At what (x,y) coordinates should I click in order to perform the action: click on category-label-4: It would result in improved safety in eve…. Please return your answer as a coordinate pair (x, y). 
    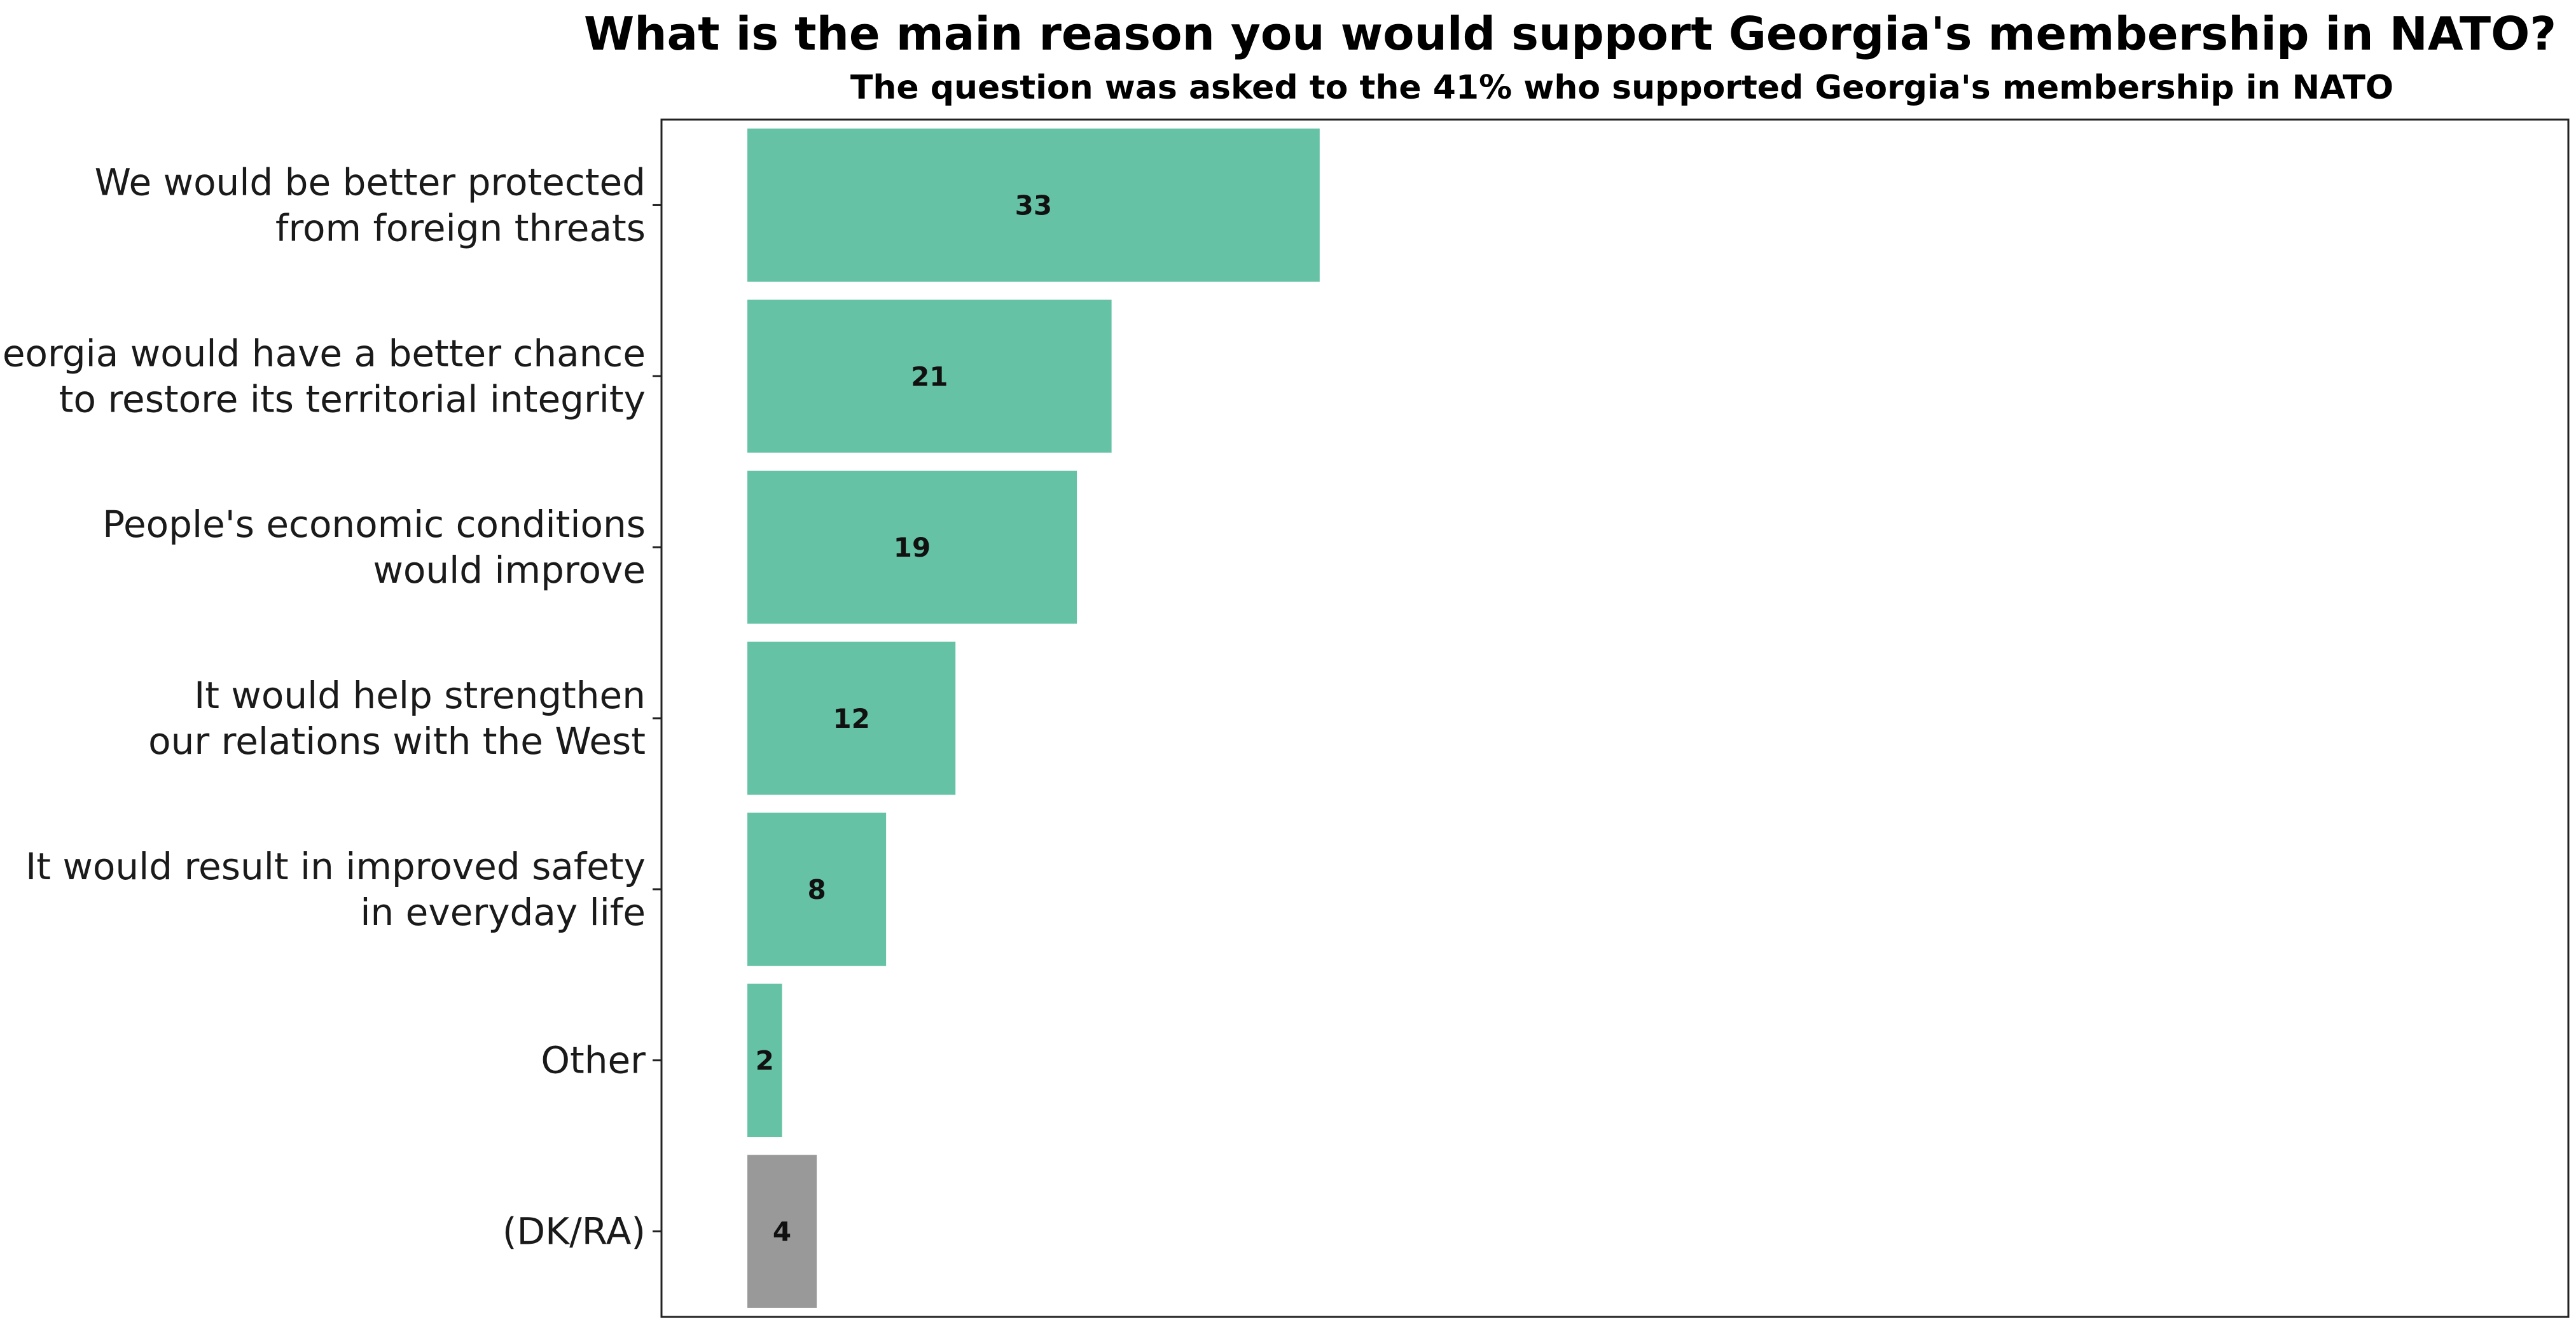
    Looking at the image, I should click on (335, 889).